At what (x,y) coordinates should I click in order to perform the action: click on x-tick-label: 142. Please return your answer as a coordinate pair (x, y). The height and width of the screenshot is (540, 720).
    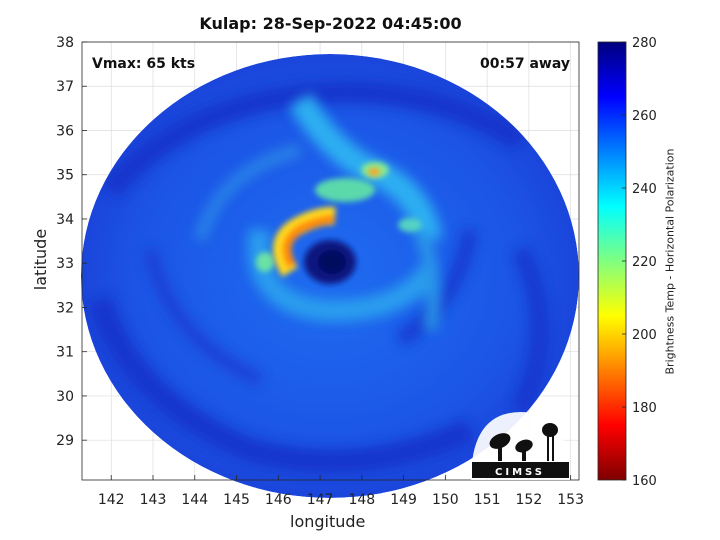
    Looking at the image, I should click on (111, 500).